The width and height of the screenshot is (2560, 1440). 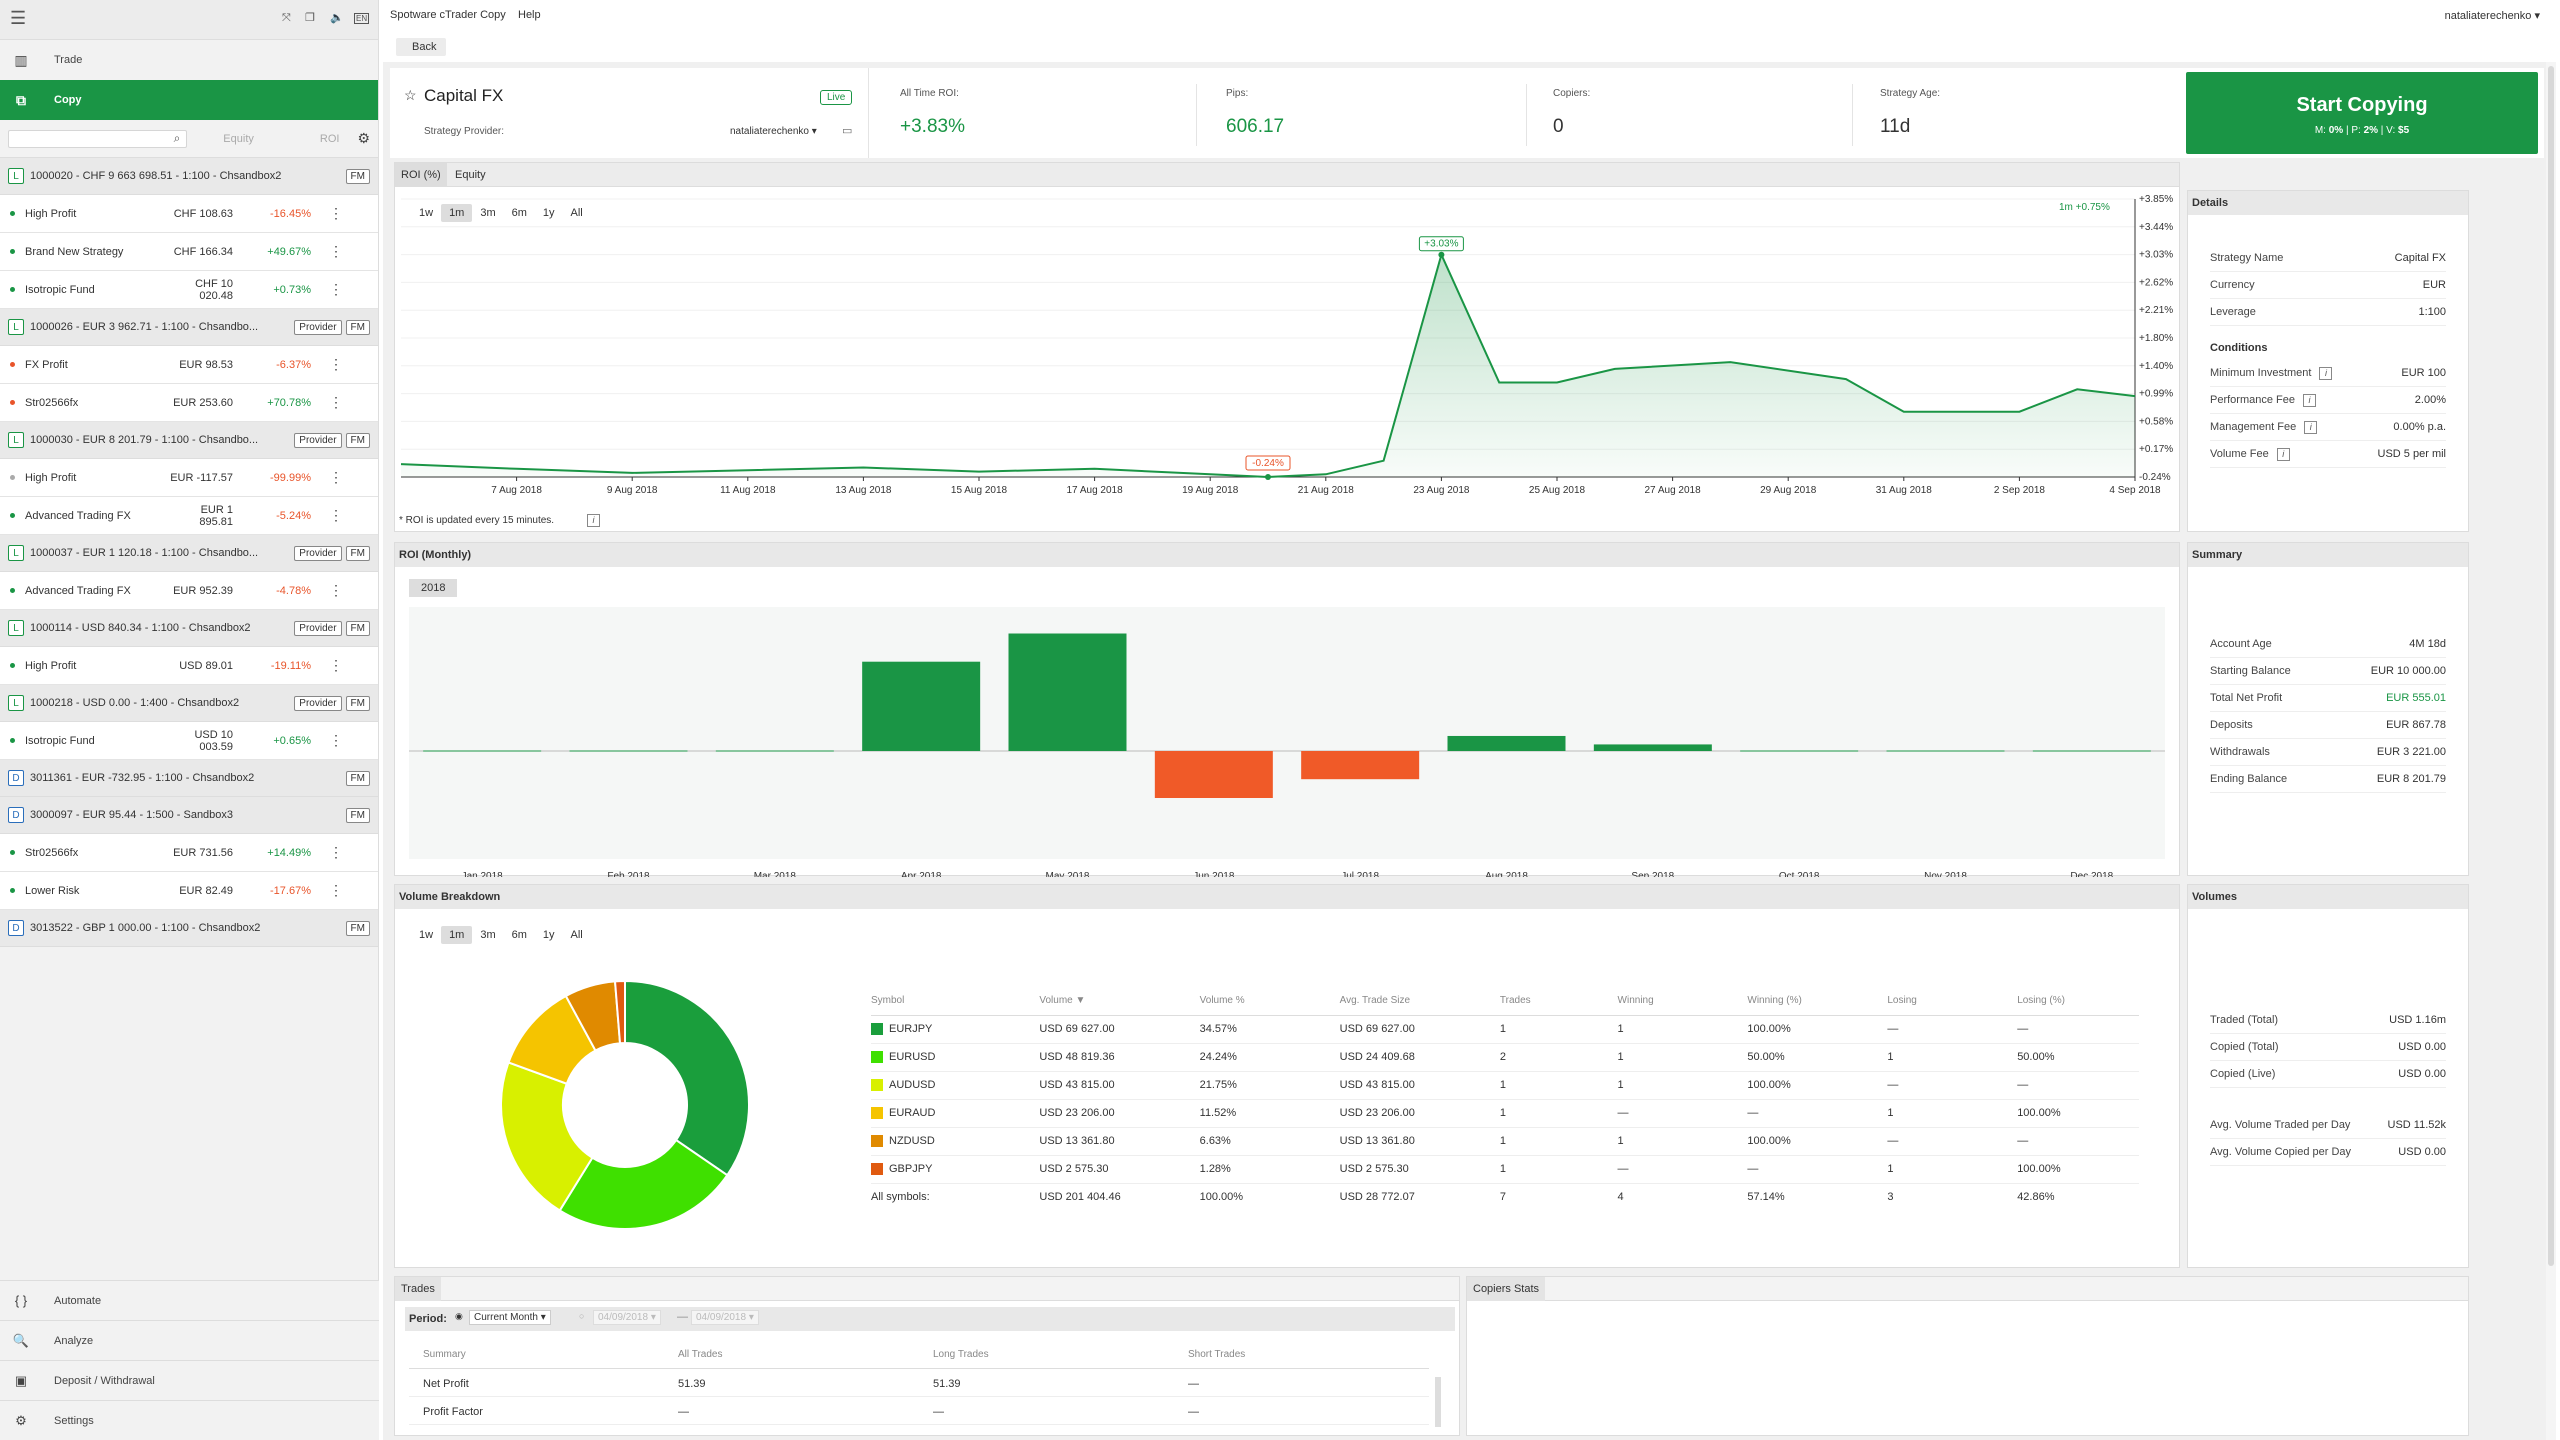 What do you see at coordinates (426, 213) in the screenshot?
I see `range-1w: 1w` at bounding box center [426, 213].